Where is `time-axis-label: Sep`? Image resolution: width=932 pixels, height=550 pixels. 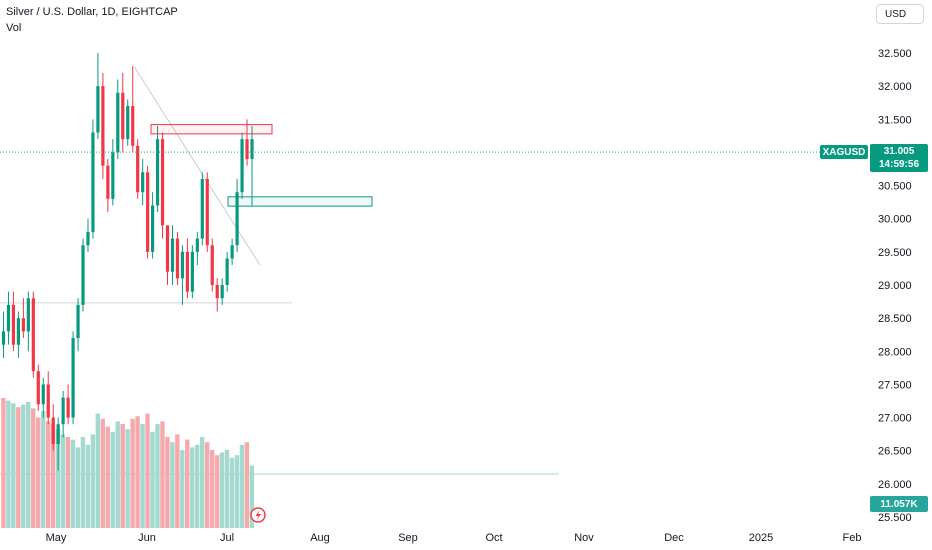 time-axis-label: Sep is located at coordinates (408, 538).